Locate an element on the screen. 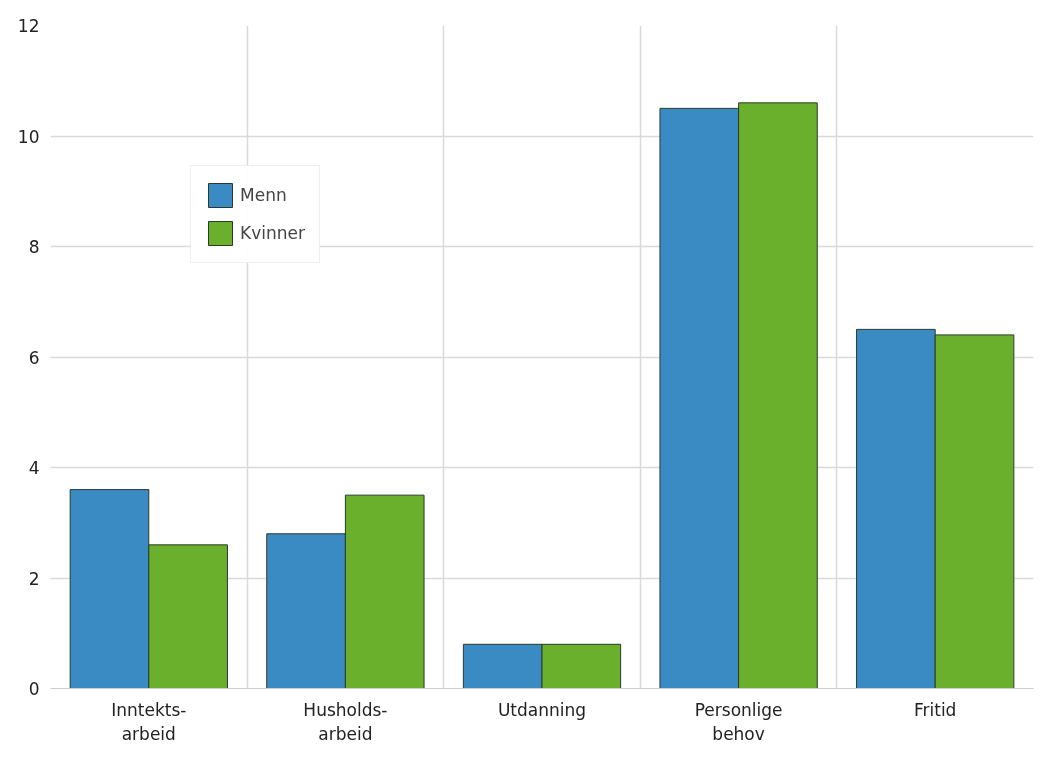  y-tick-label: 0 is located at coordinates (34, 689).